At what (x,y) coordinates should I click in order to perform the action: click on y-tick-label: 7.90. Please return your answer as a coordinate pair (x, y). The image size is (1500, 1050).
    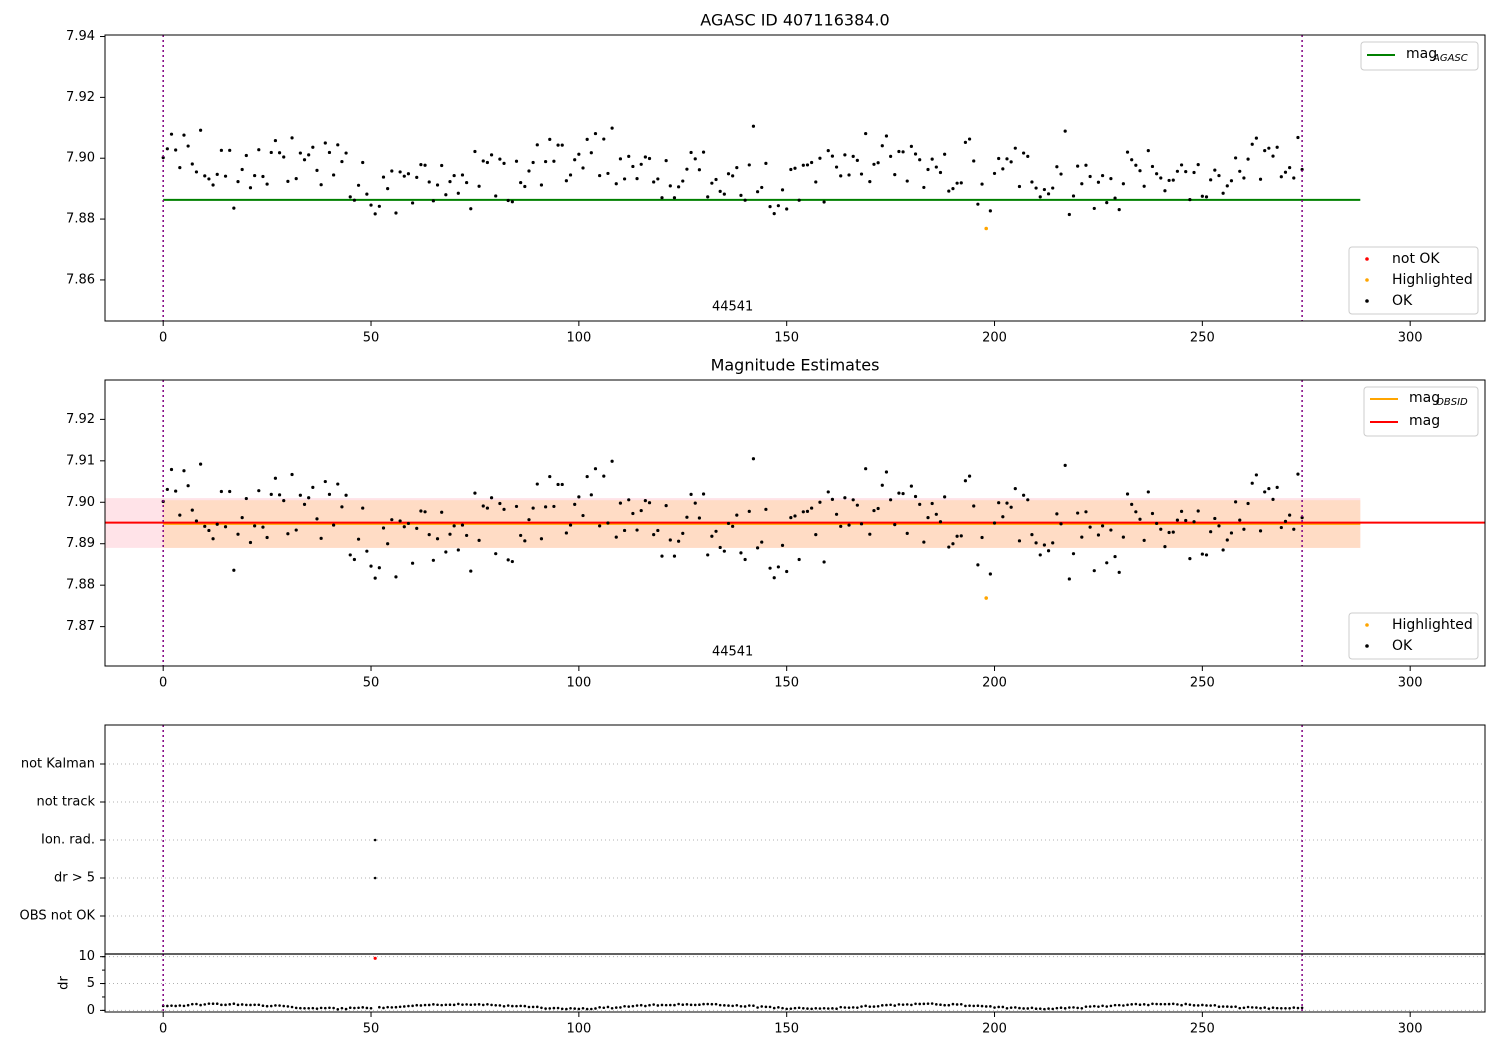
    Looking at the image, I should click on (80, 502).